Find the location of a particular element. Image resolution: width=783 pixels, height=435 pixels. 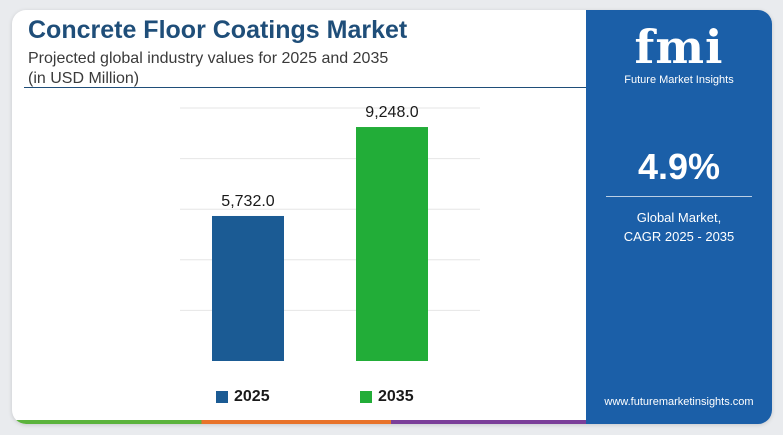

chart-value-labels: 5,732.0 9,248.0 is located at coordinates (319, 157).